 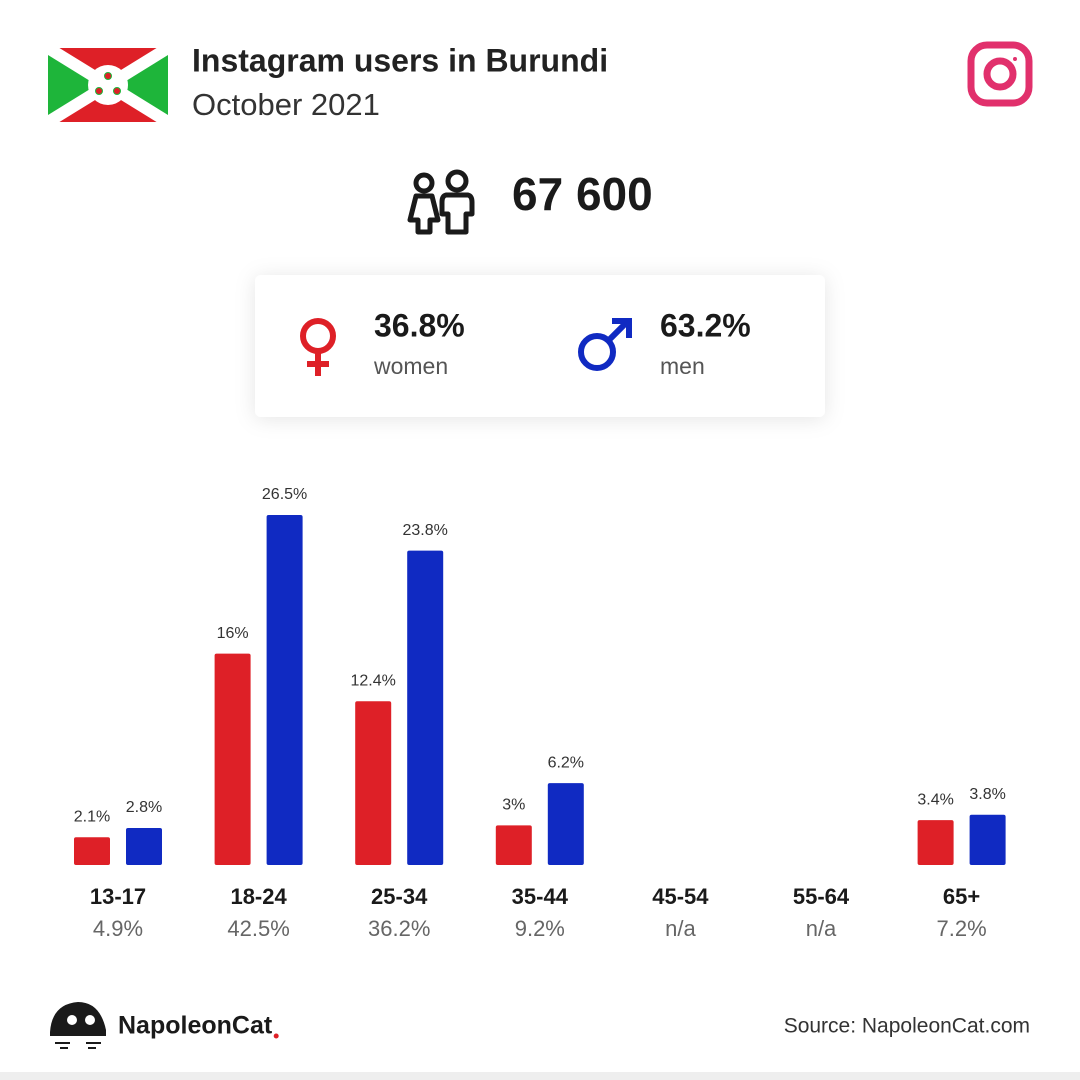 I want to click on category-label: 13-17, so click(x=118, y=896).